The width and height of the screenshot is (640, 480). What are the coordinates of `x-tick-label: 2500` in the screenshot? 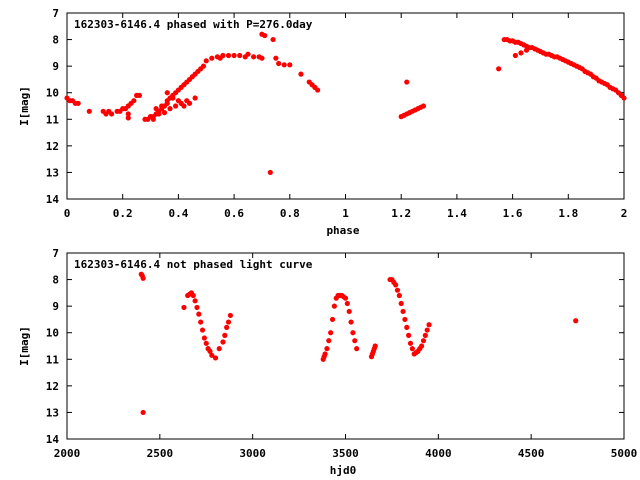 It's located at (160, 453).